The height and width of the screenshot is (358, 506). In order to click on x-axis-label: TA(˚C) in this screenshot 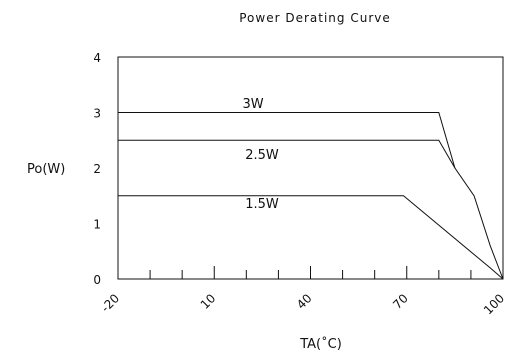, I will do `click(320, 344)`.